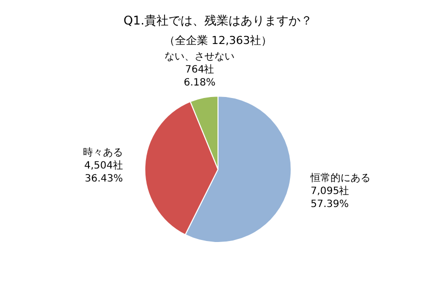  What do you see at coordinates (200, 76) in the screenshot?
I see `data-label: 764社 6.18%` at bounding box center [200, 76].